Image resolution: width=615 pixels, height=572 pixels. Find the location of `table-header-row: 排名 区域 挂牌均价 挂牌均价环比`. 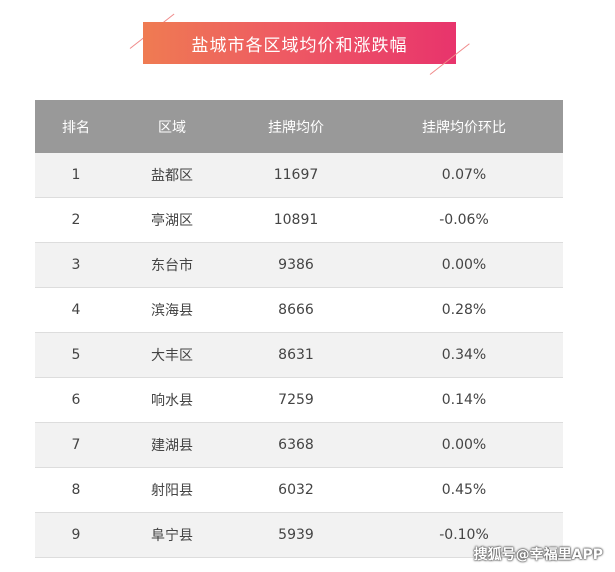

table-header-row: 排名 区域 挂牌均价 挂牌均价环比 is located at coordinates (299, 126).